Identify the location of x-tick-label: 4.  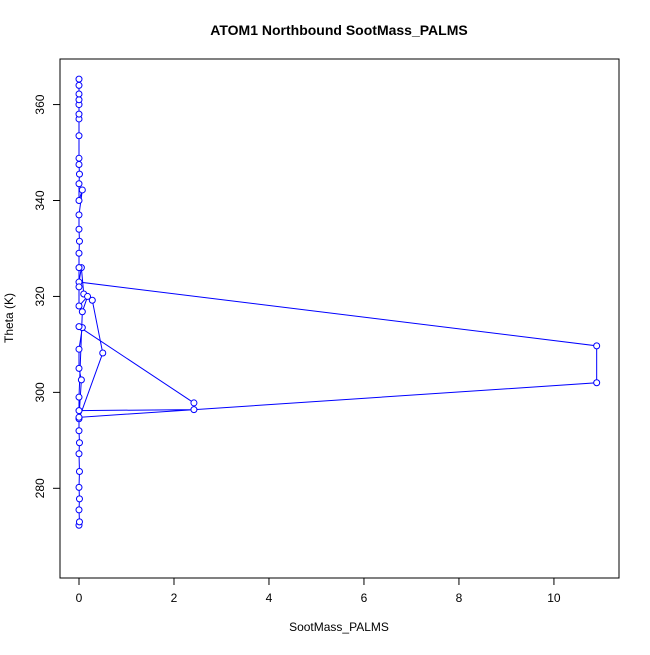
(269, 598).